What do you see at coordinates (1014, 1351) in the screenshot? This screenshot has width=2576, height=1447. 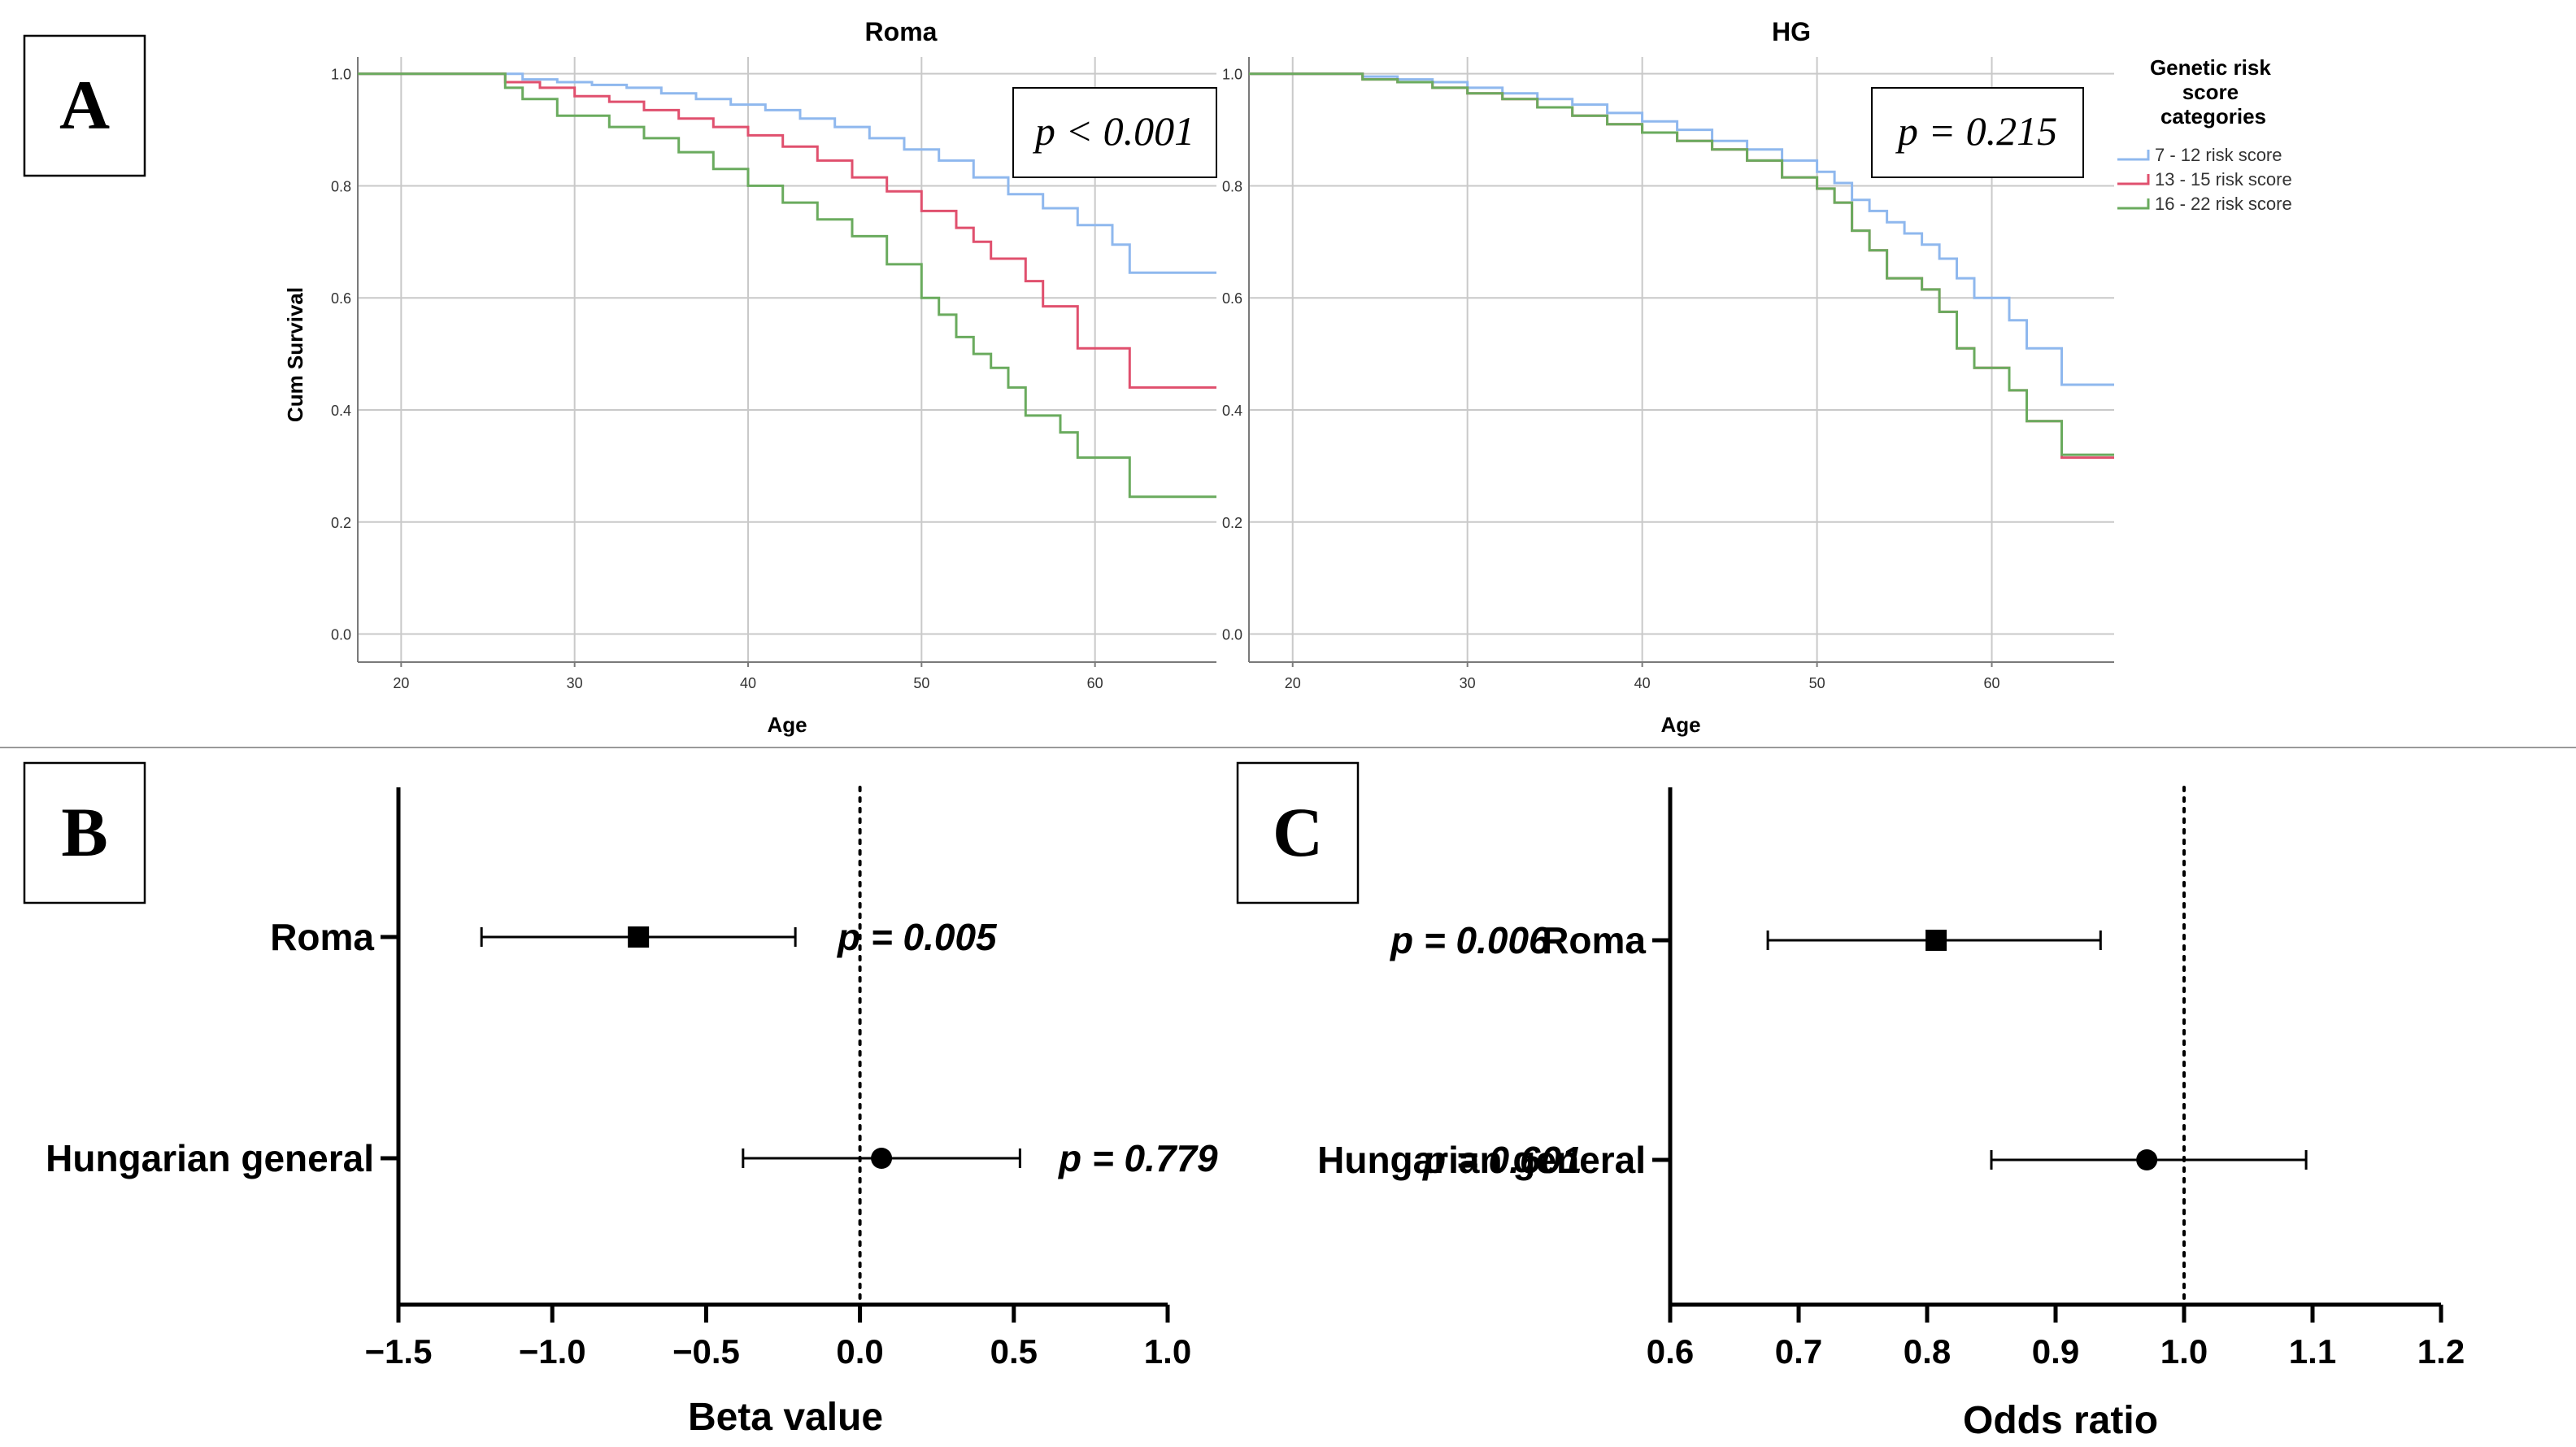 I see `forest-xtick-label: 0.5` at bounding box center [1014, 1351].